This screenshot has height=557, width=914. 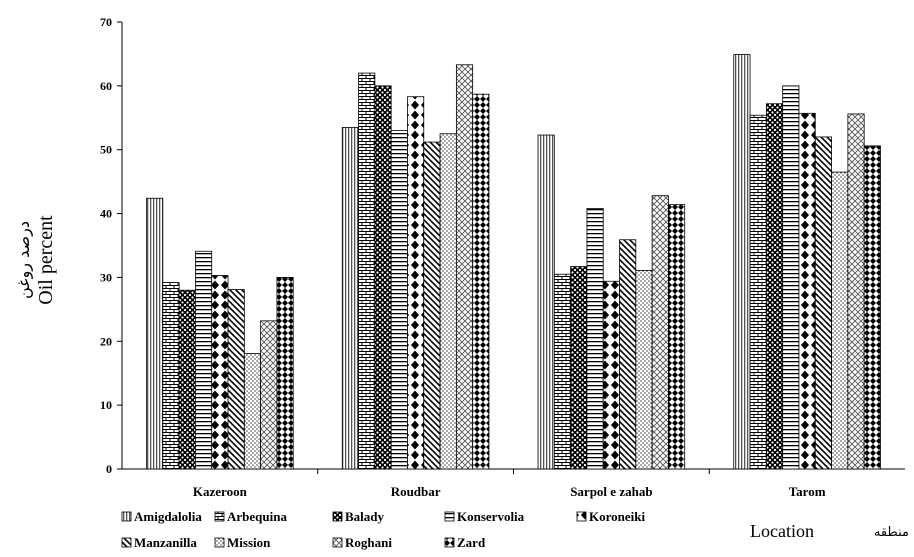 What do you see at coordinates (807, 491) in the screenshot?
I see `x-tick-label: Tarom` at bounding box center [807, 491].